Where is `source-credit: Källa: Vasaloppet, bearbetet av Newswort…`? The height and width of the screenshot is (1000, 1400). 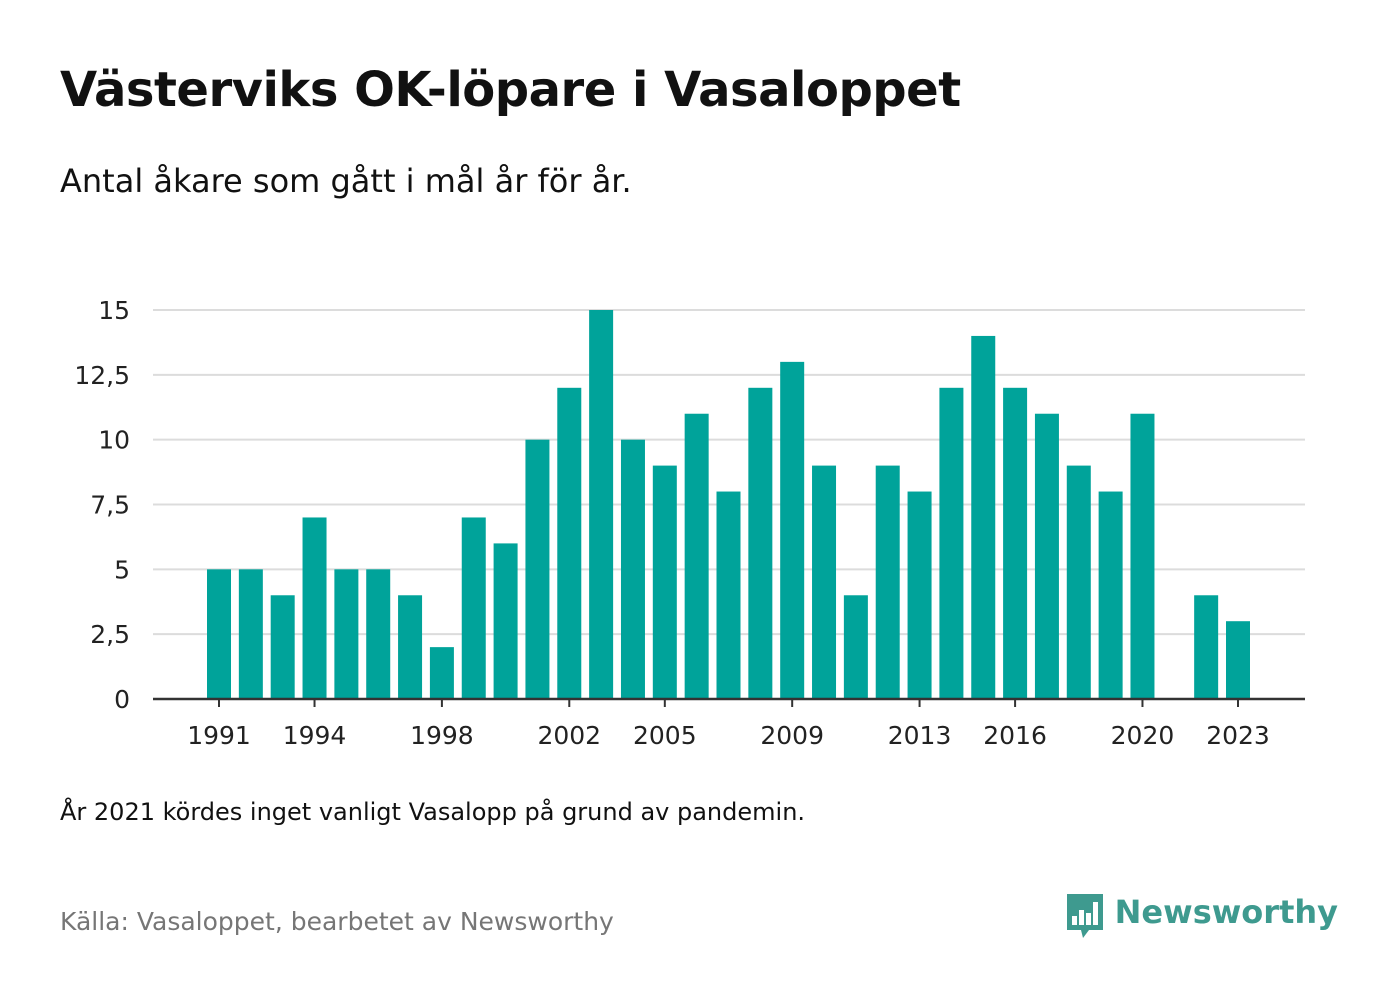 source-credit: Källa: Vasaloppet, bearbetet av Newswort… is located at coordinates (337, 921).